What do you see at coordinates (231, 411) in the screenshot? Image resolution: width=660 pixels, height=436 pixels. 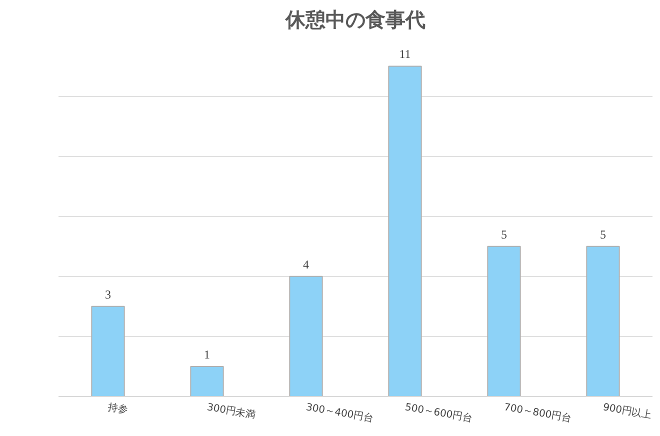 I see `x-tick-label: 300円未満` at bounding box center [231, 411].